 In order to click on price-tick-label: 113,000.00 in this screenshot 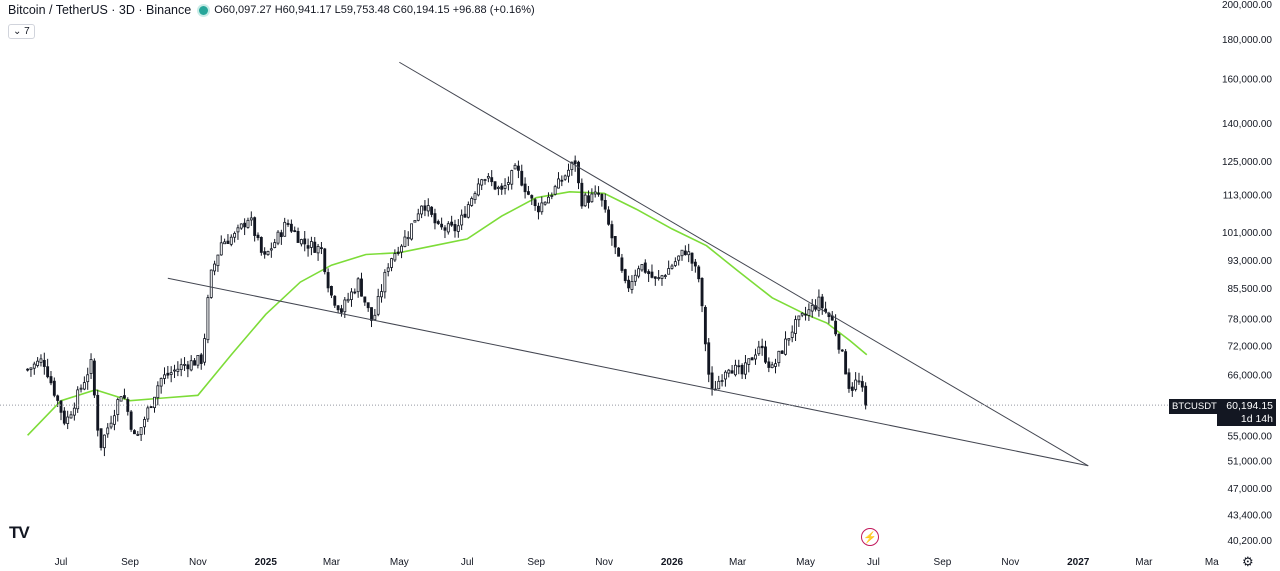, I will do `click(1248, 196)`.